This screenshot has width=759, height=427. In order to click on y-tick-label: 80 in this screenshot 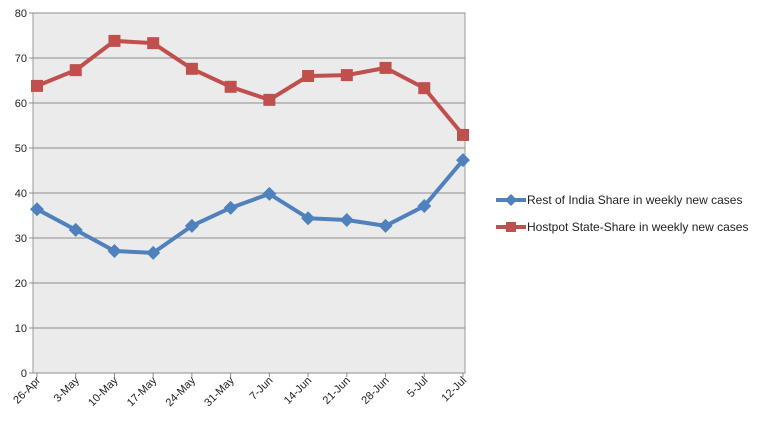, I will do `click(21, 14)`.